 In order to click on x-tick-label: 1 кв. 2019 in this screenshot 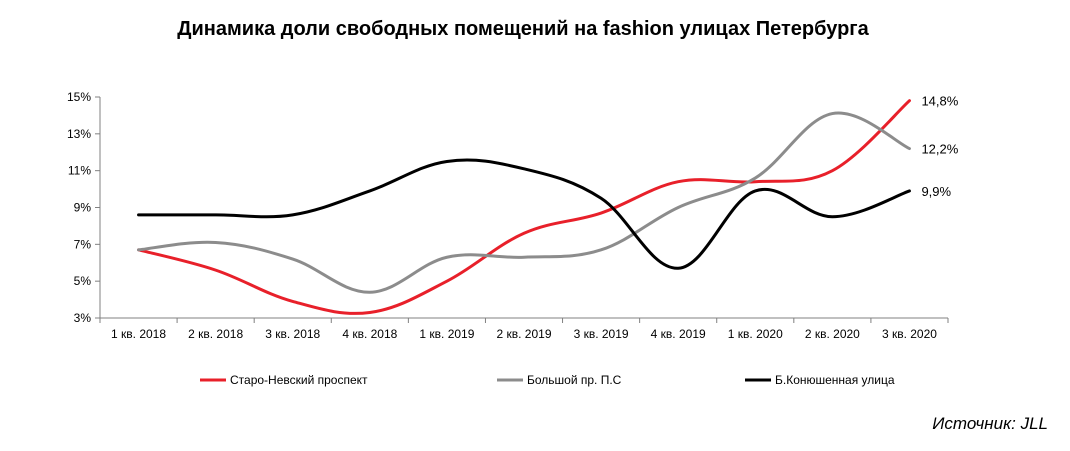, I will do `click(446, 334)`.